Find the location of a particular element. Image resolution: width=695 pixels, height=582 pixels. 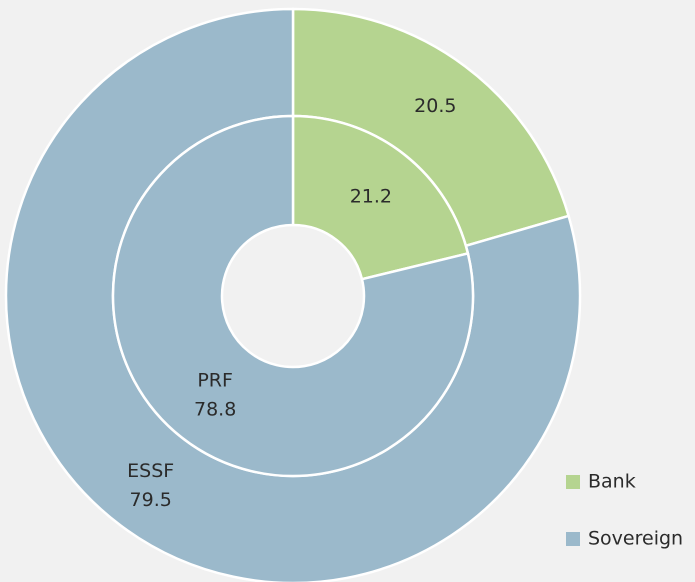

data-label: 20.5 is located at coordinates (435, 106).